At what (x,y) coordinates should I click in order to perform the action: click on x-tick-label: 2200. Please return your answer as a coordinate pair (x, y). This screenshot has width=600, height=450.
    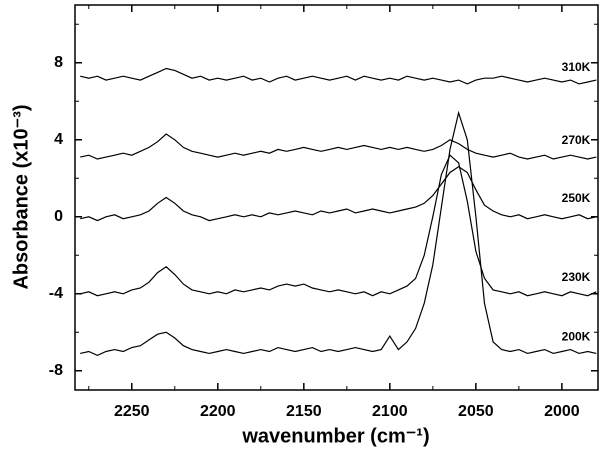
    Looking at the image, I should click on (218, 411).